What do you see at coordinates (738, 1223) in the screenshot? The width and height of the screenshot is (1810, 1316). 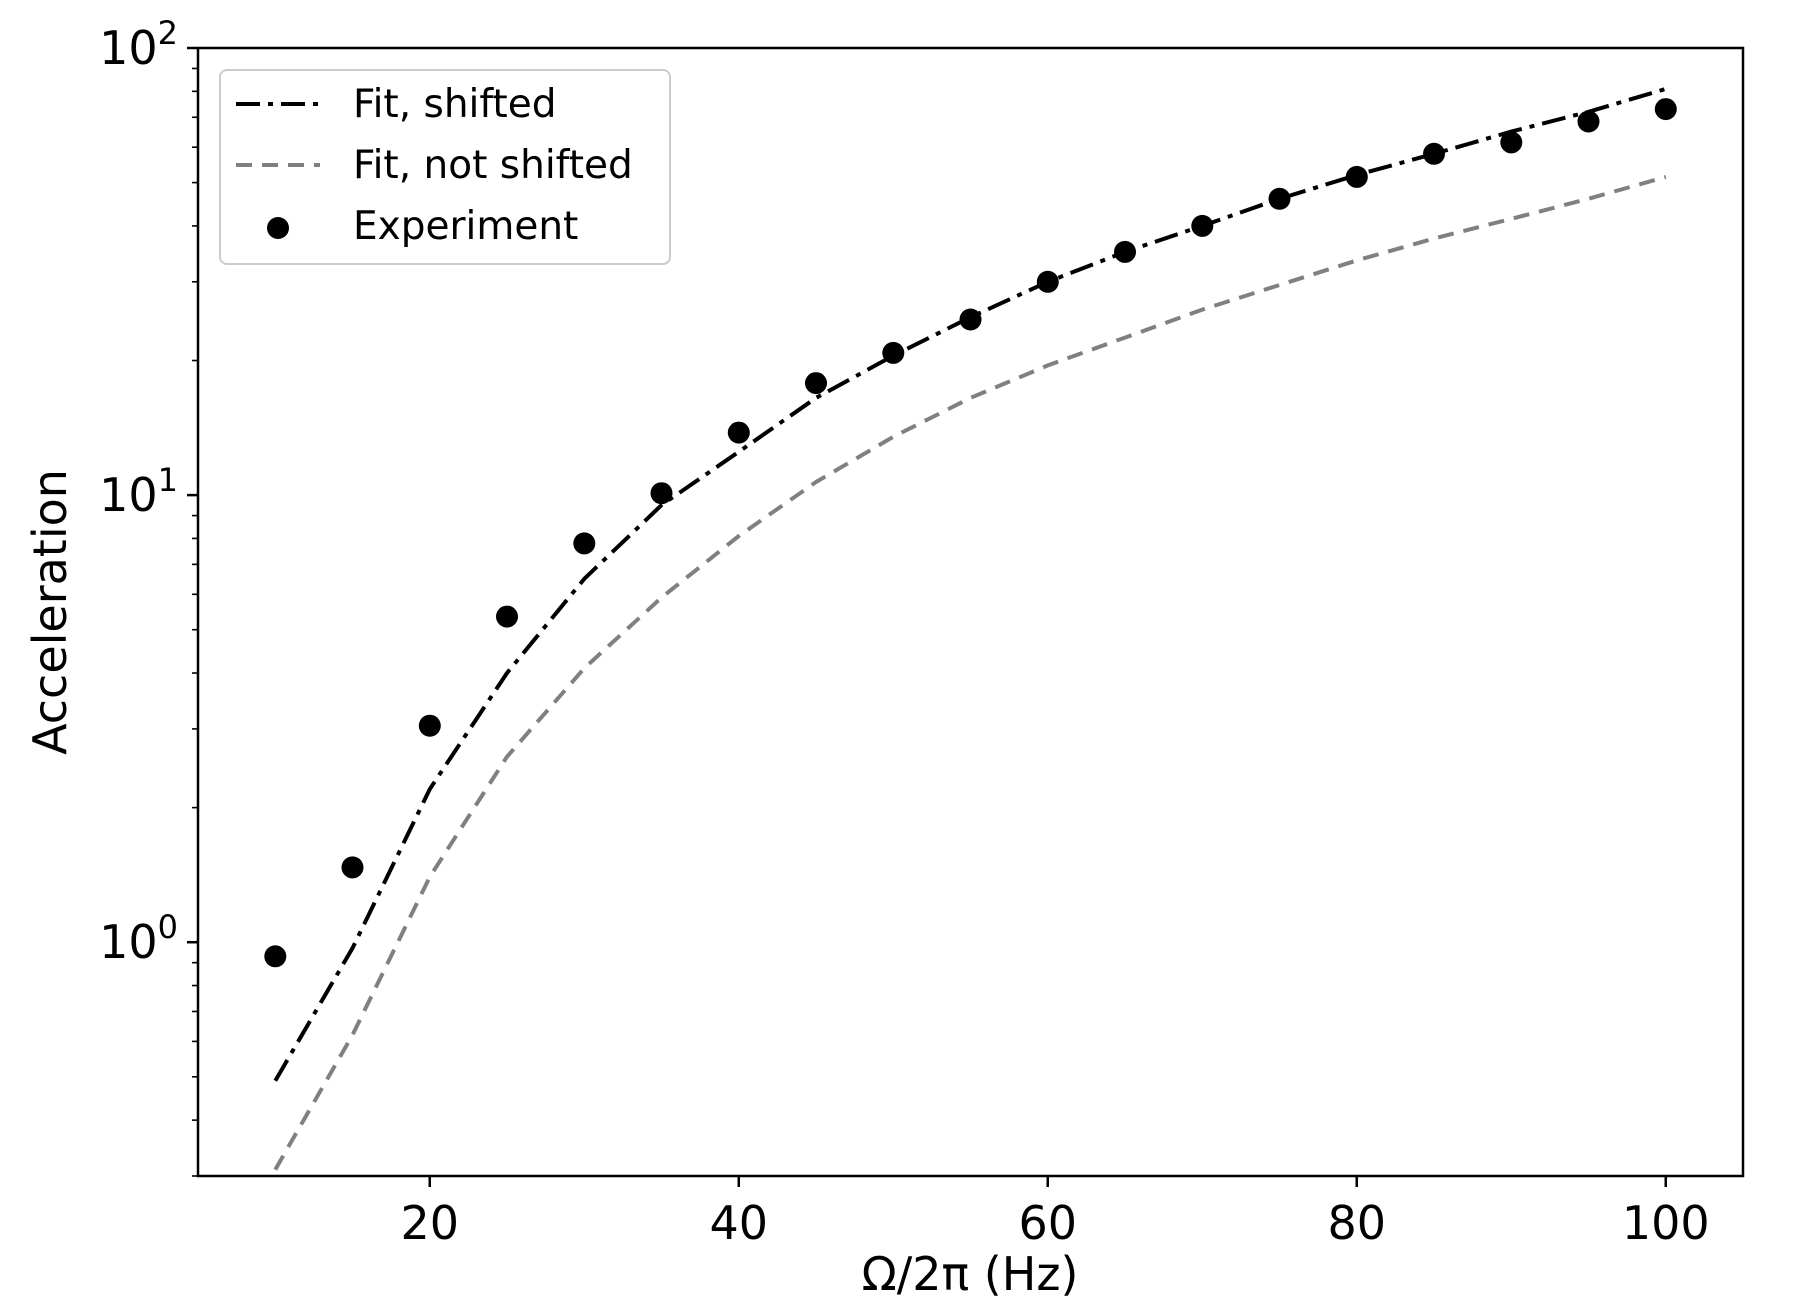 I see `x-tick-label-40: 40` at bounding box center [738, 1223].